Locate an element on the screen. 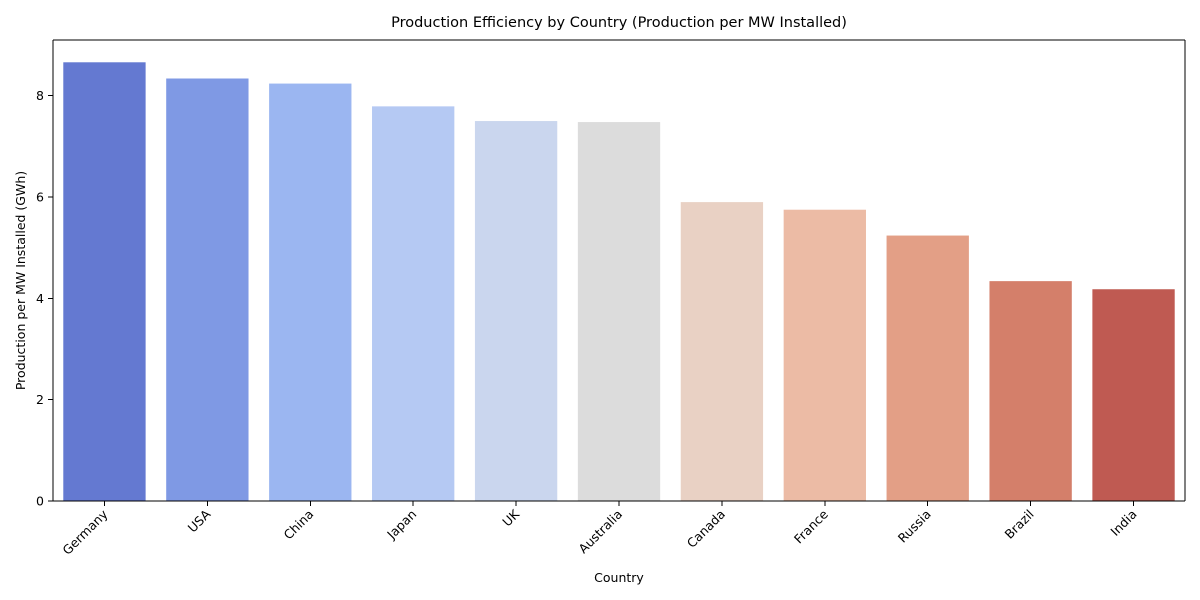 This screenshot has width=1200, height=600. bar-france is located at coordinates (824, 355).